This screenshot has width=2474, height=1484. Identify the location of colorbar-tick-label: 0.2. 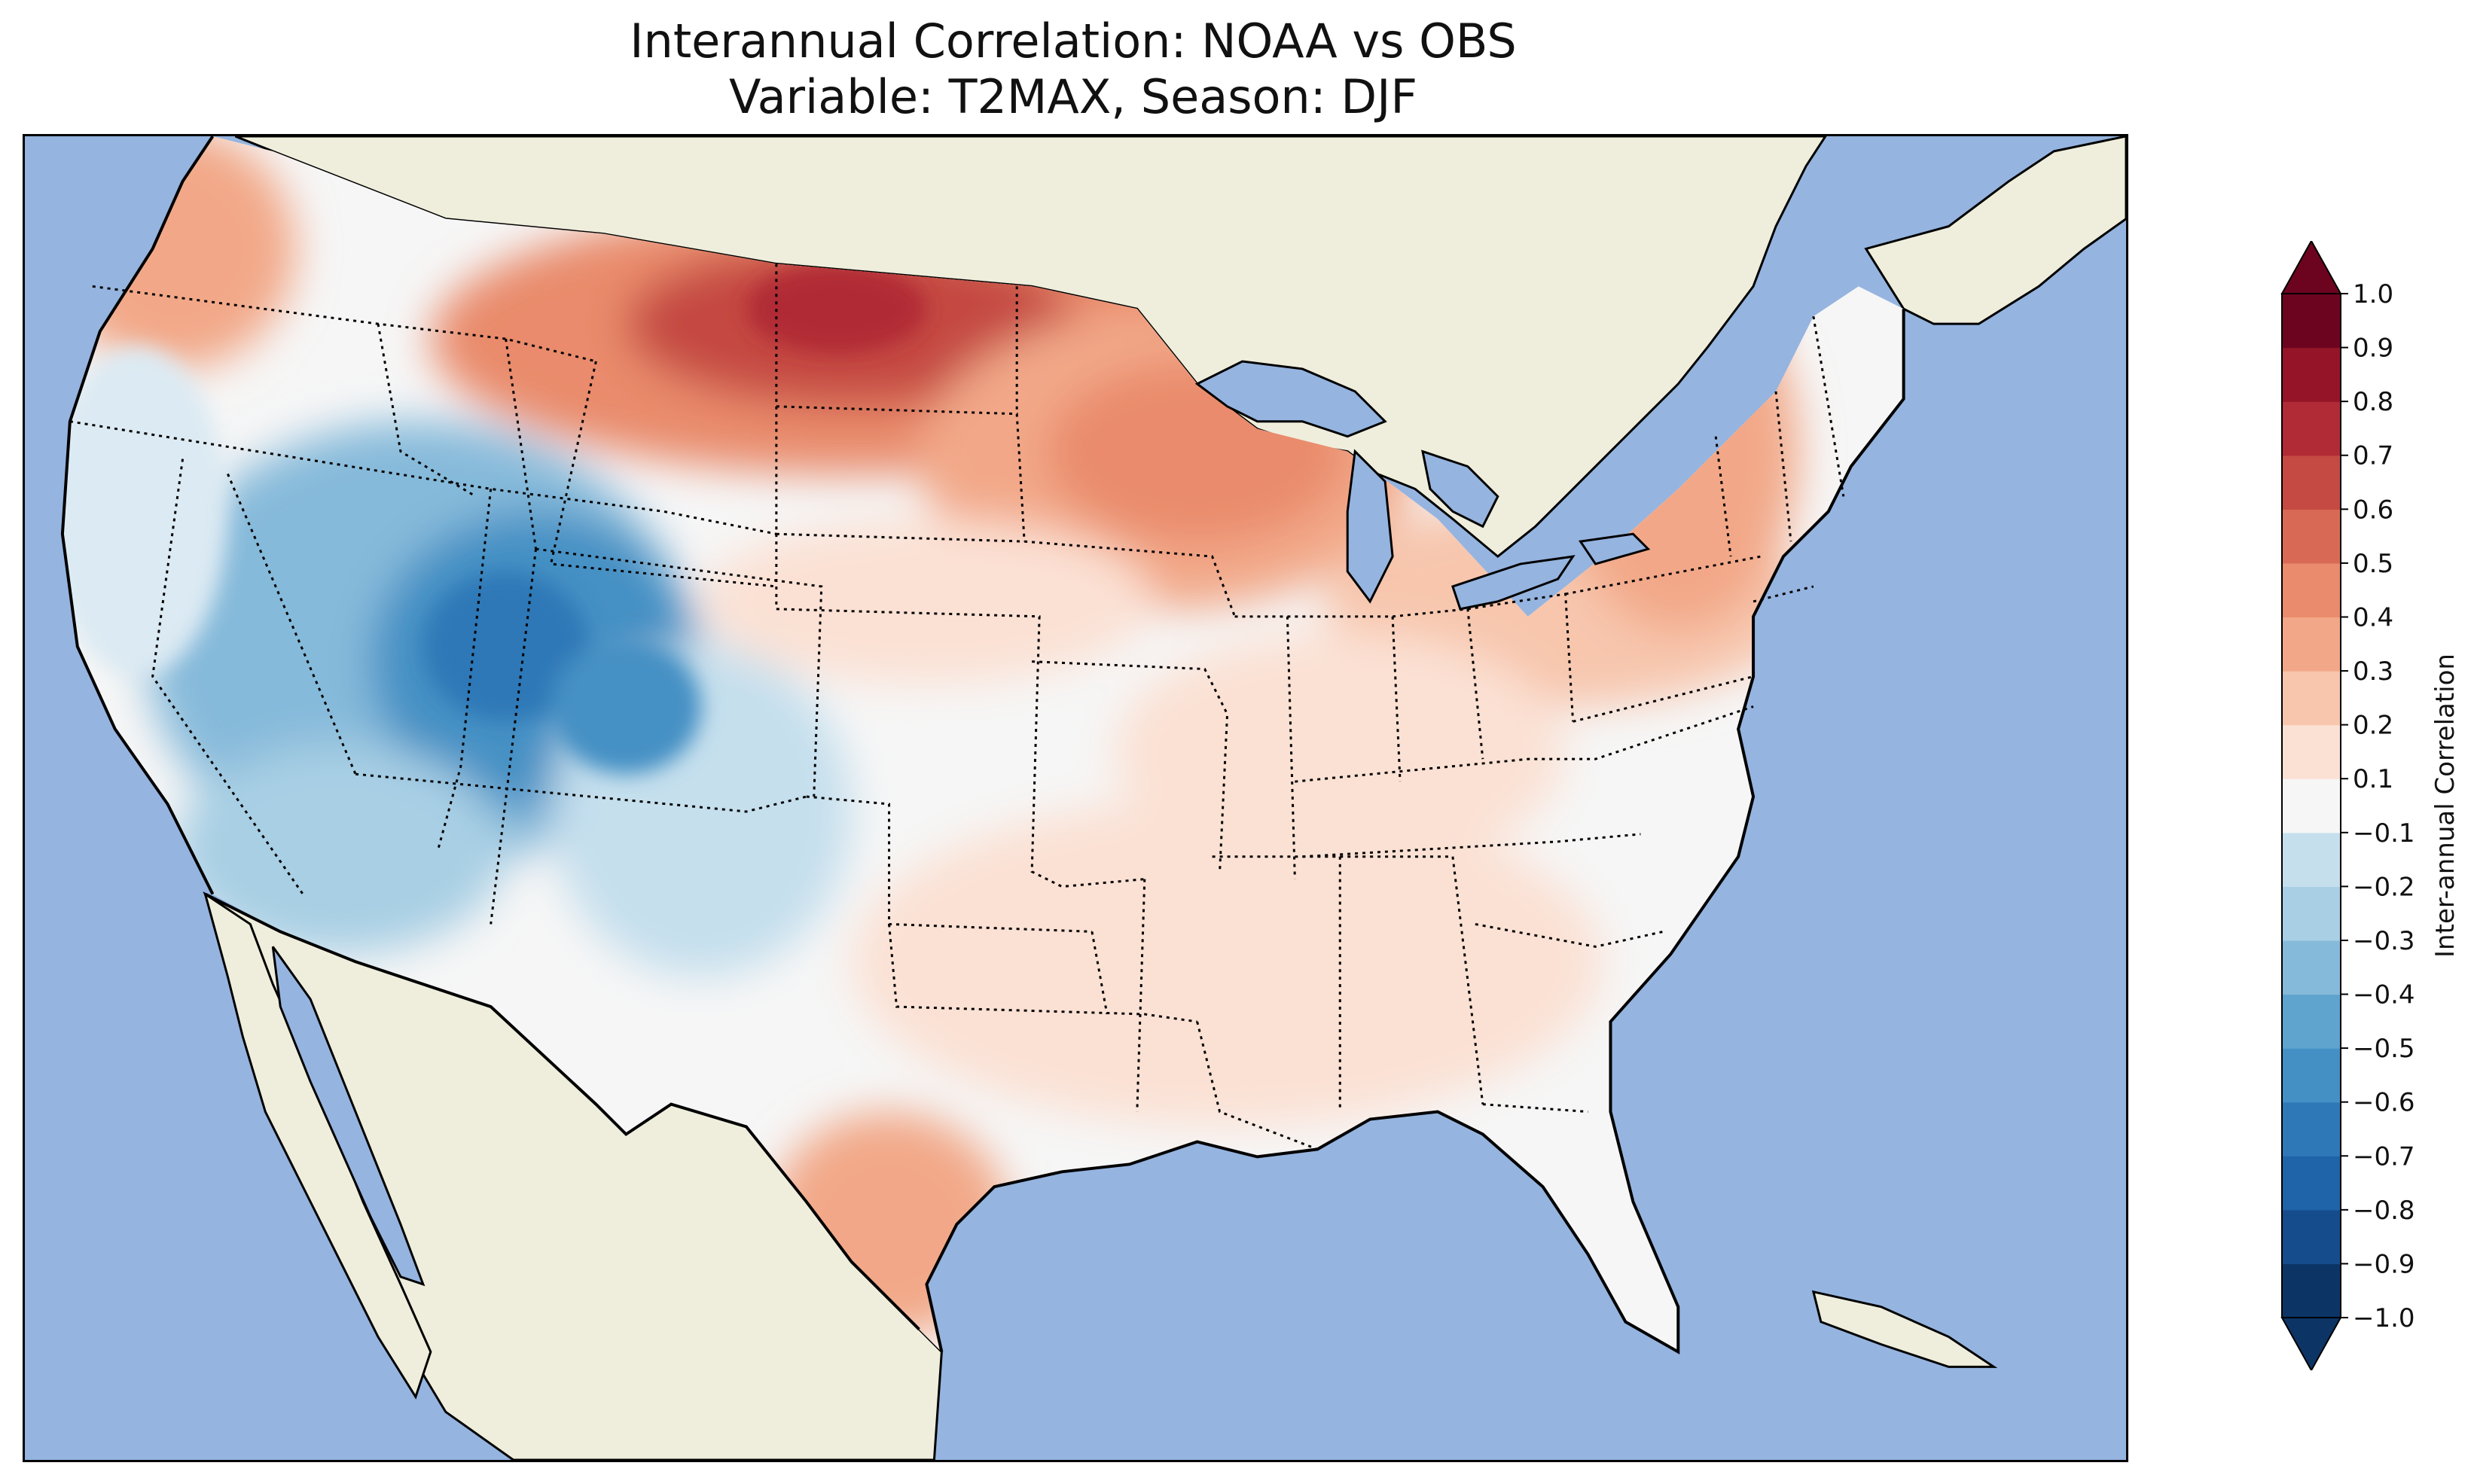
(2373, 726).